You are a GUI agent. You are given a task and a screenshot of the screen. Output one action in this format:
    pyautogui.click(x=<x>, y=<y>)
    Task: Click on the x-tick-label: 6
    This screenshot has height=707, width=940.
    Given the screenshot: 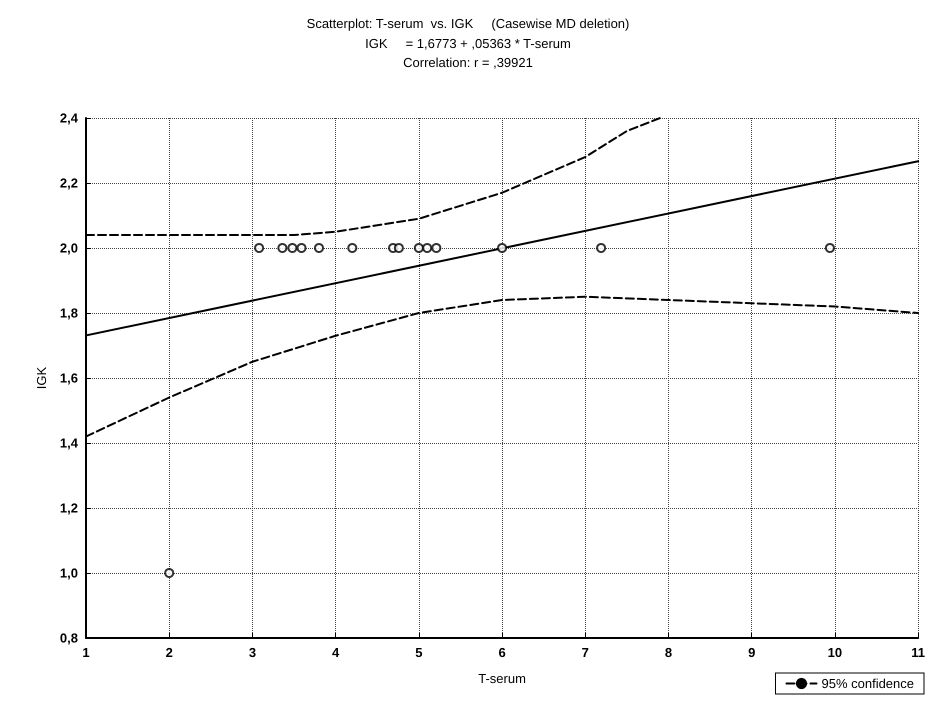 What is the action you would take?
    pyautogui.click(x=502, y=652)
    